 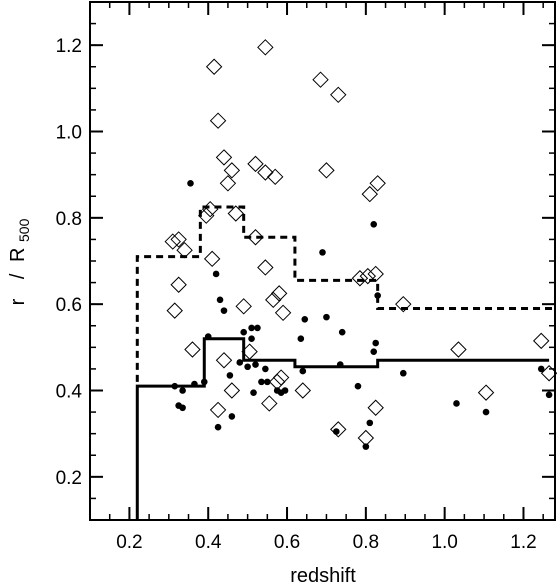 What do you see at coordinates (24, 230) in the screenshot?
I see `y-axis-title-subscript: 500` at bounding box center [24, 230].